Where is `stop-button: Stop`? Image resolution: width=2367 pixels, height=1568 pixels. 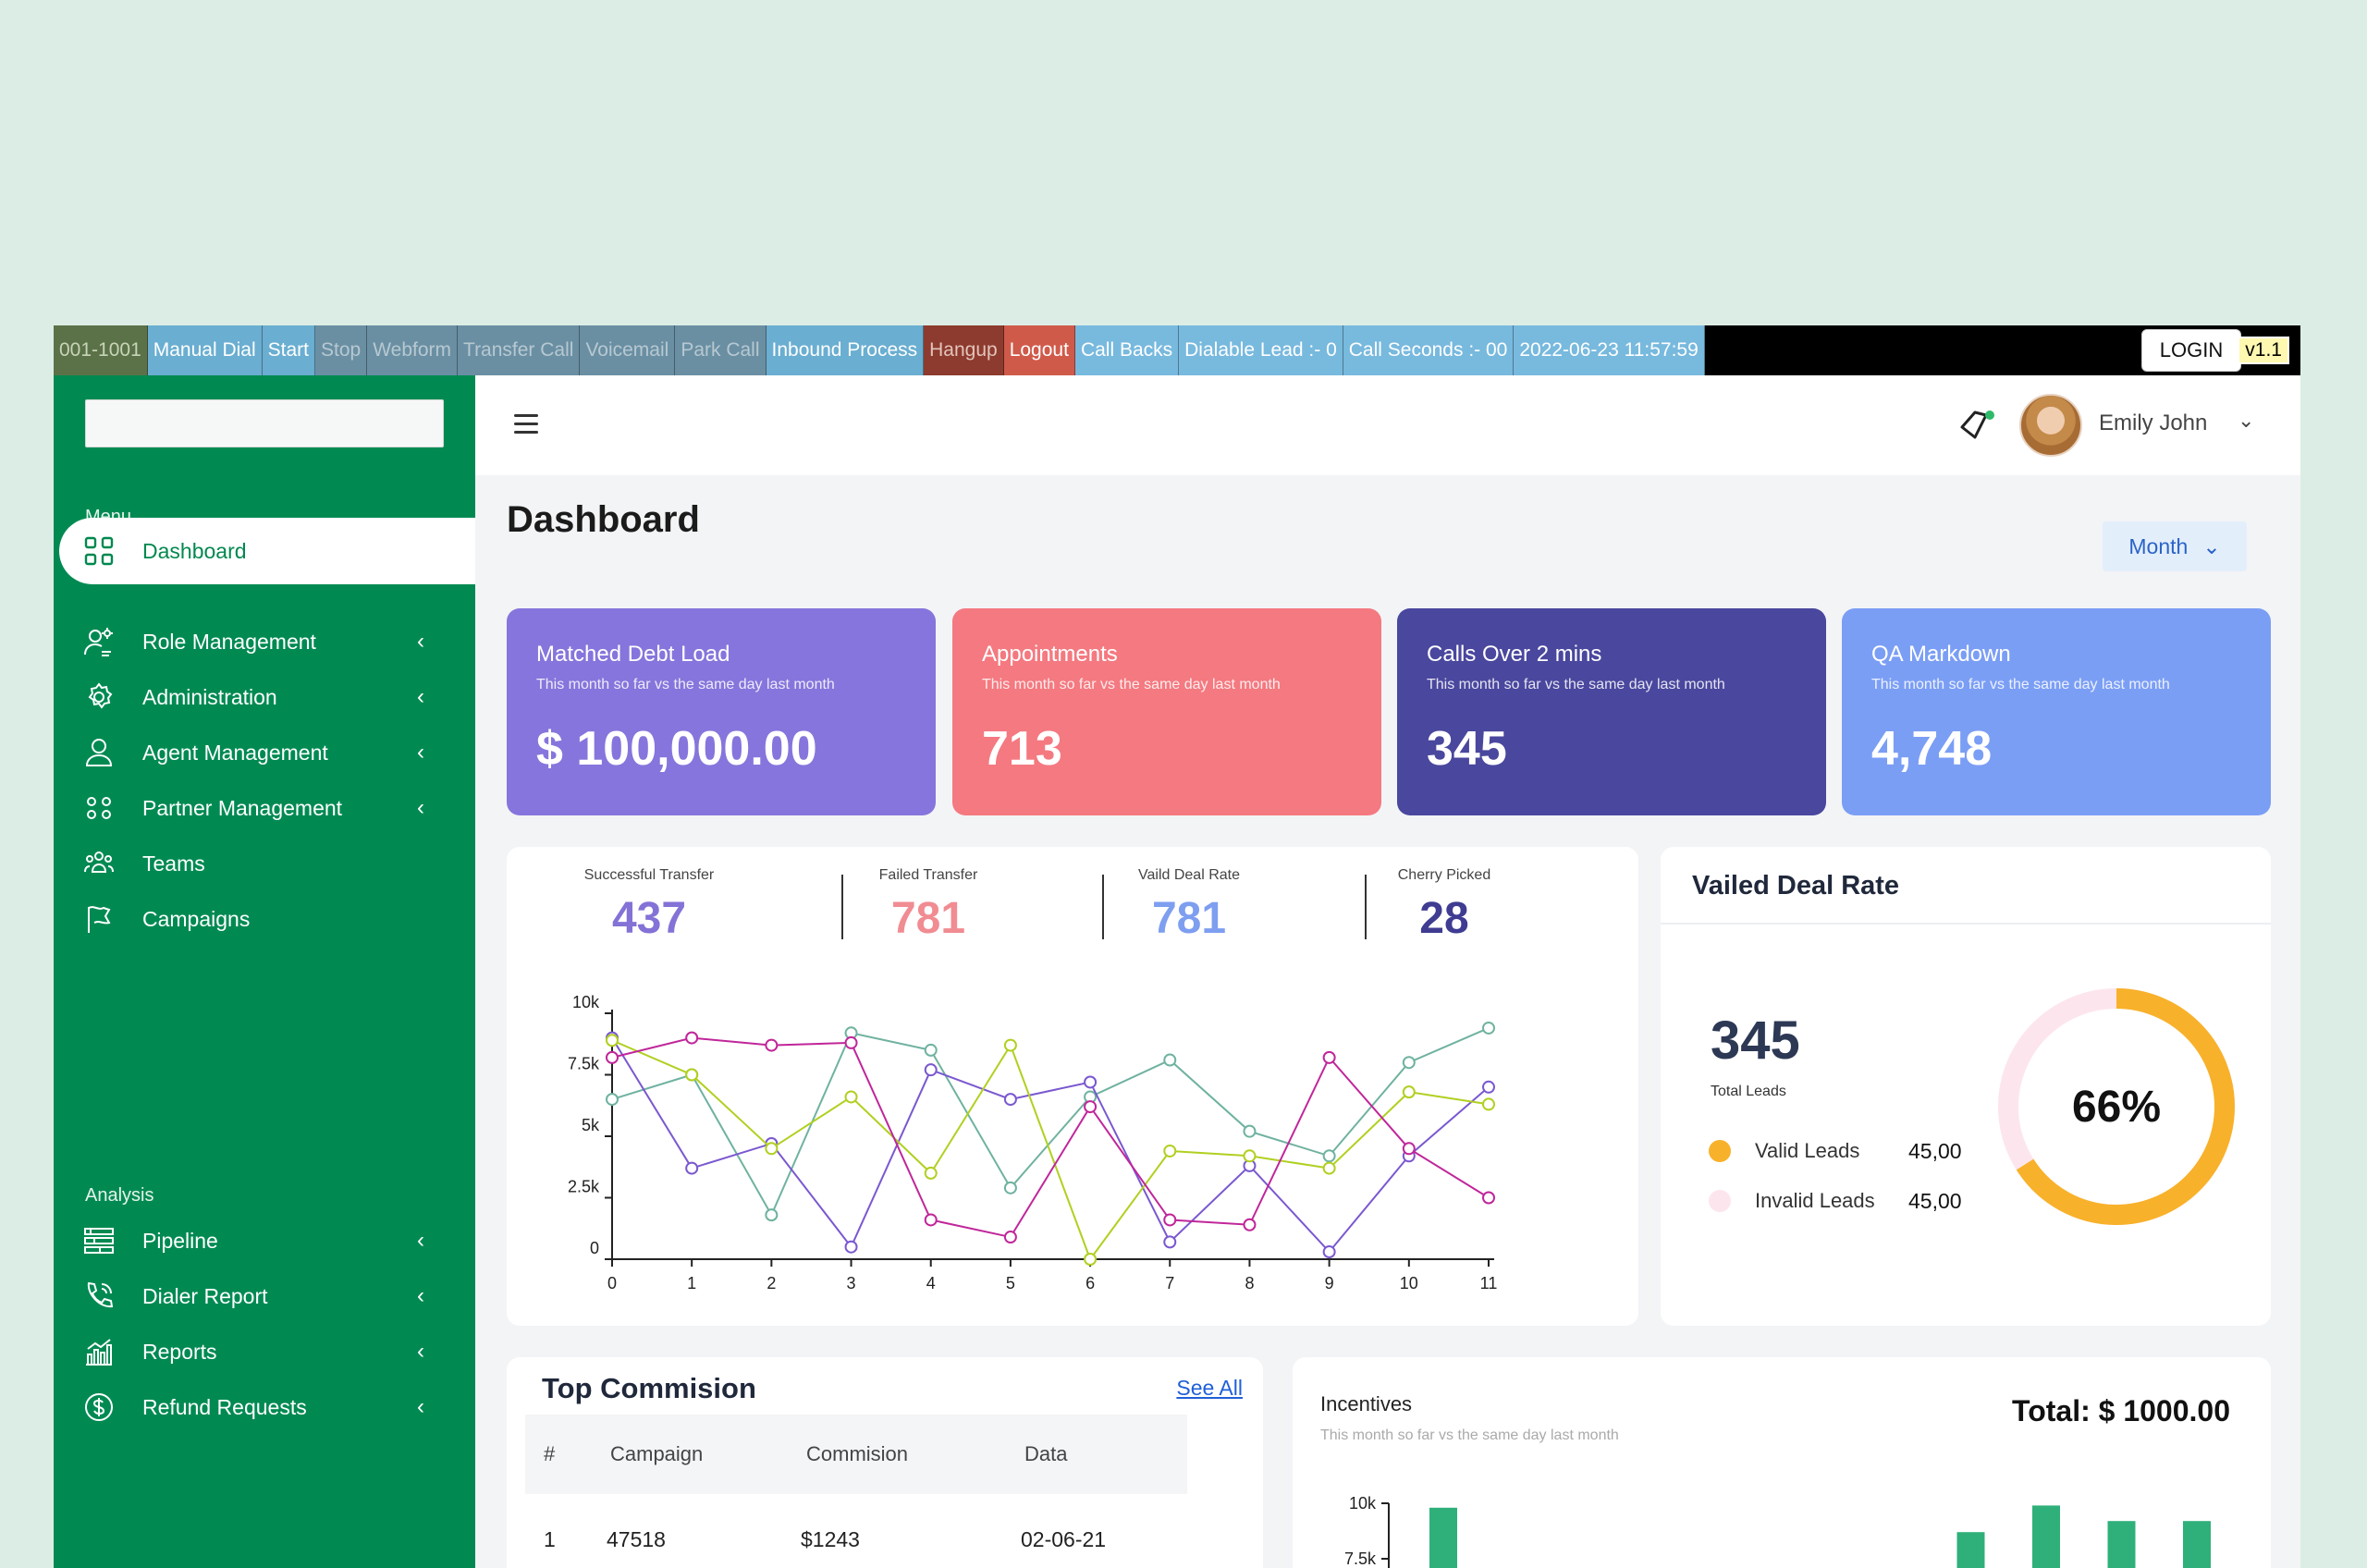
stop-button: Stop is located at coordinates (341, 350).